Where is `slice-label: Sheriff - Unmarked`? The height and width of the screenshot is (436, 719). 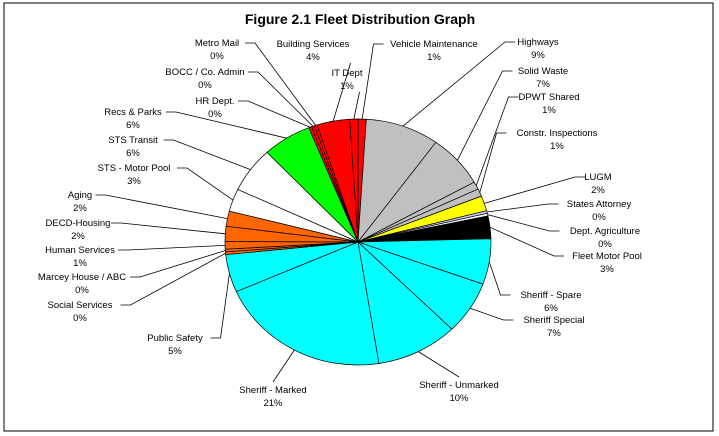 slice-label: Sheriff - Unmarked is located at coordinates (459, 385).